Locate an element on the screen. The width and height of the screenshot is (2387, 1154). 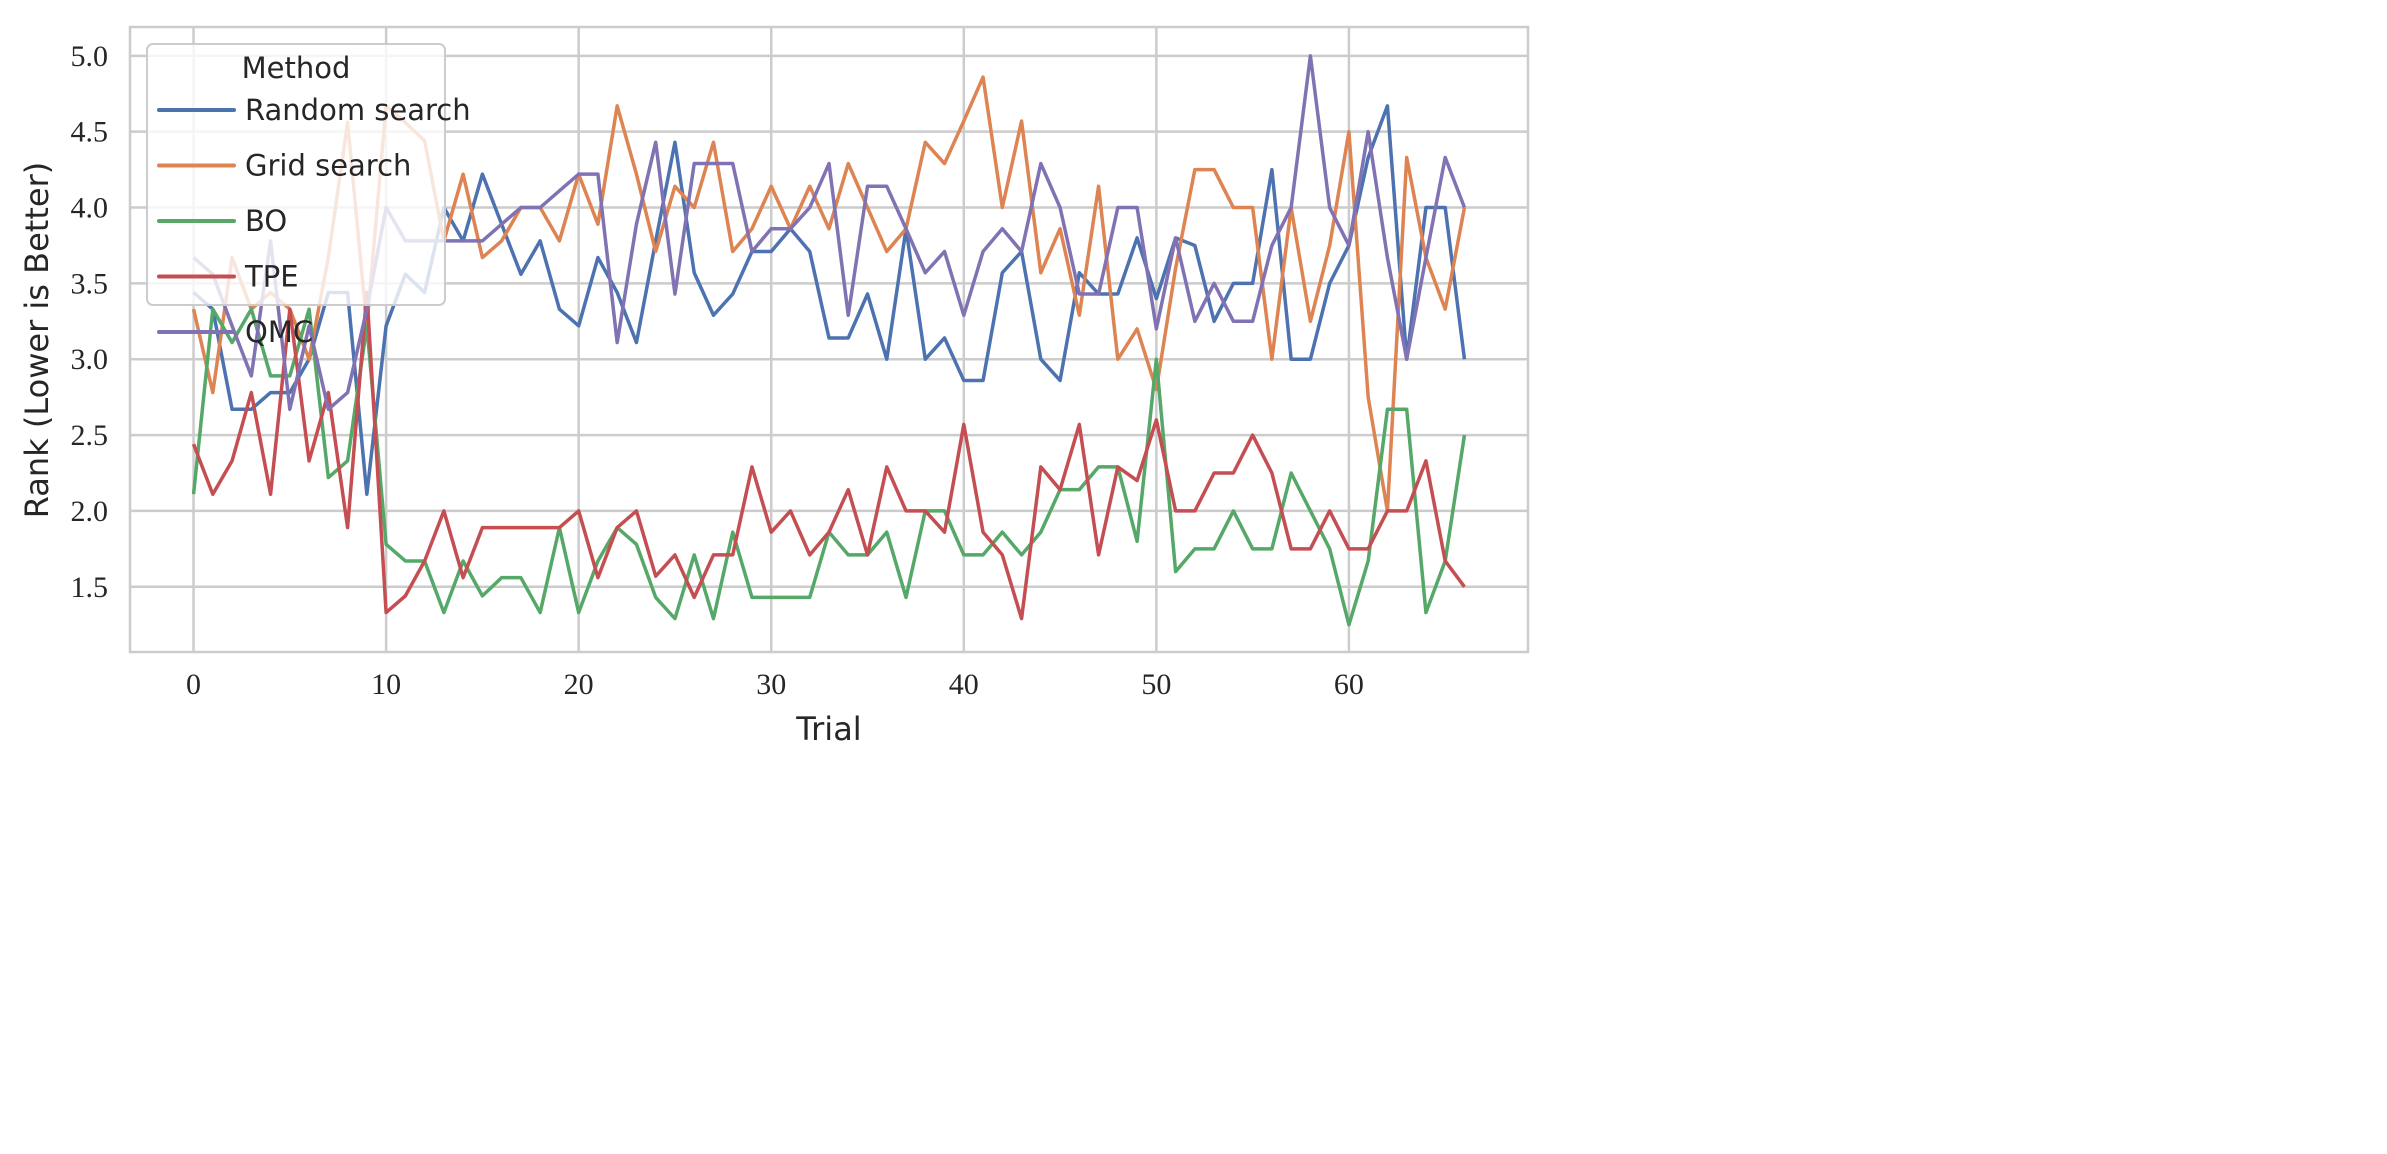
y-tick-label: 2.0 is located at coordinates (90, 511).